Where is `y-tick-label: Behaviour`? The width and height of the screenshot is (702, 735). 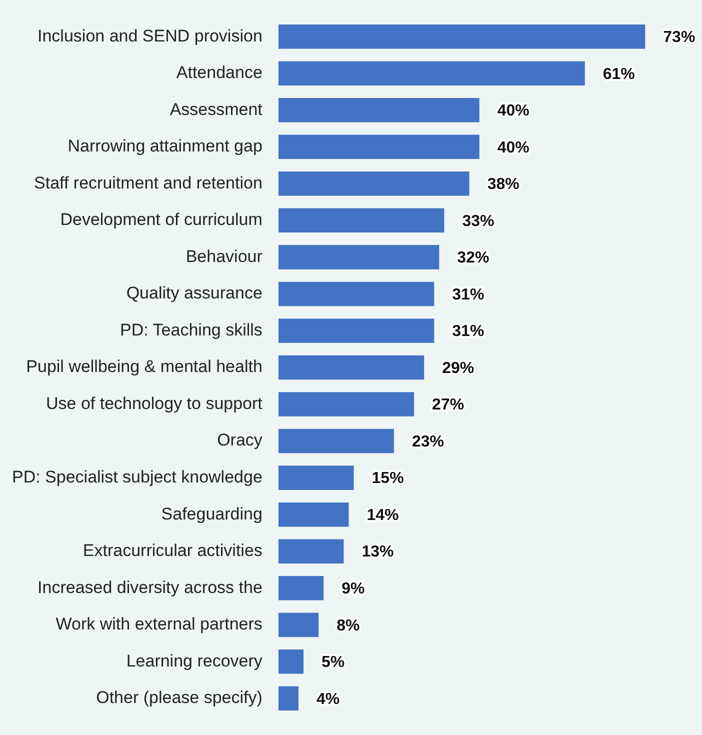 y-tick-label: Behaviour is located at coordinates (224, 256).